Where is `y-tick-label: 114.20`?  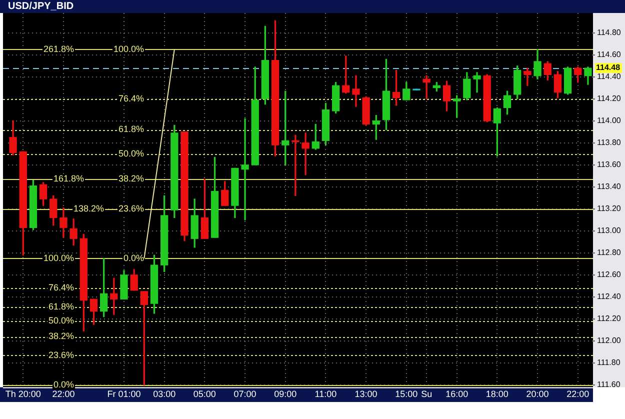
y-tick-label: 114.20 is located at coordinates (609, 99).